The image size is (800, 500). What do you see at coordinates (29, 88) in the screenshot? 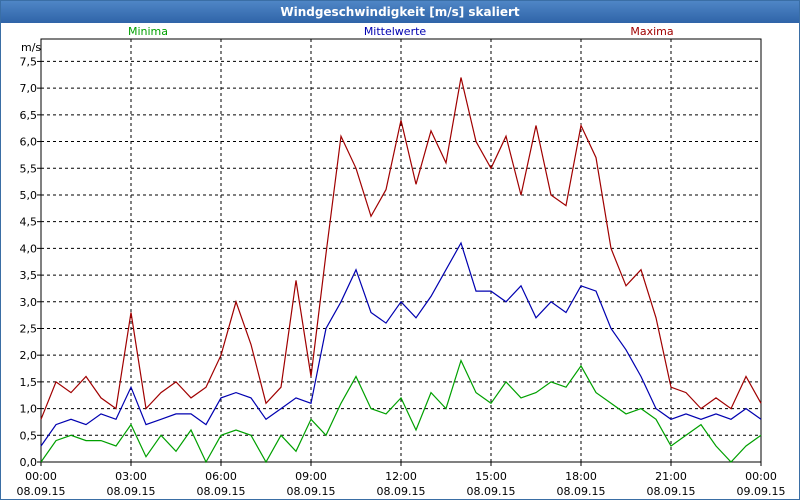
I see `y-tick-label: 7,0` at bounding box center [29, 88].